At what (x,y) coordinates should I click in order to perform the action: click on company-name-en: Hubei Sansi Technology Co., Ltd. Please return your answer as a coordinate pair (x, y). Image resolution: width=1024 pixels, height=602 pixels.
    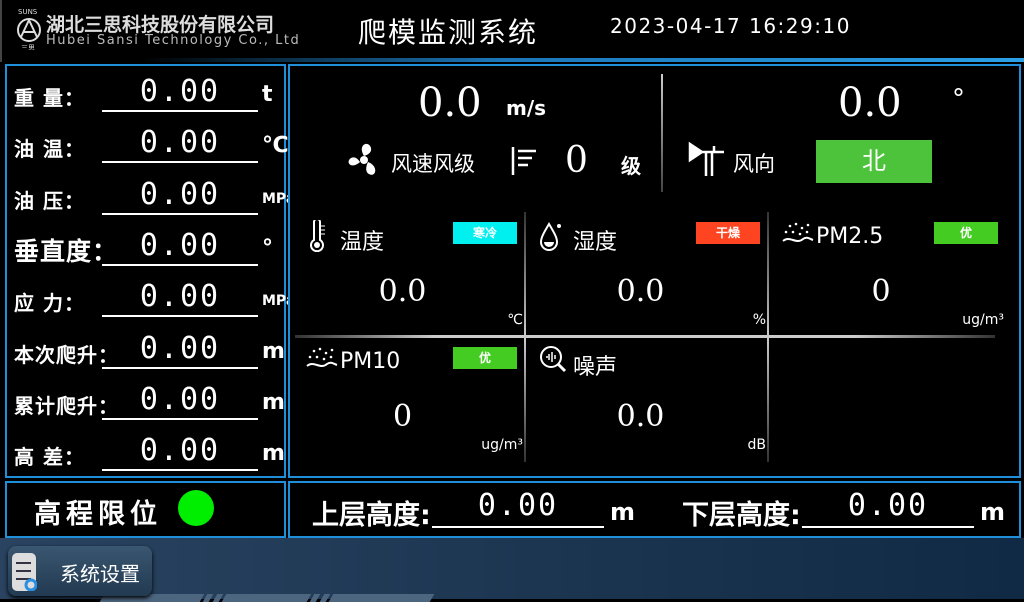
    Looking at the image, I should click on (173, 40).